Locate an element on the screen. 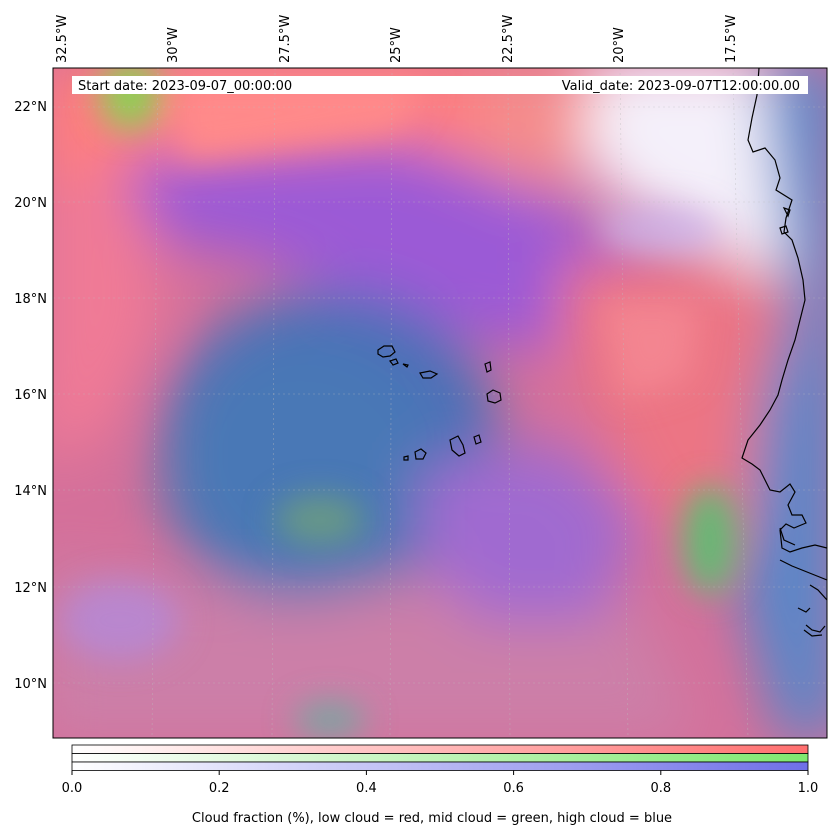 The height and width of the screenshot is (836, 837). colorbar-tick-2: 0.4 is located at coordinates (366, 788).